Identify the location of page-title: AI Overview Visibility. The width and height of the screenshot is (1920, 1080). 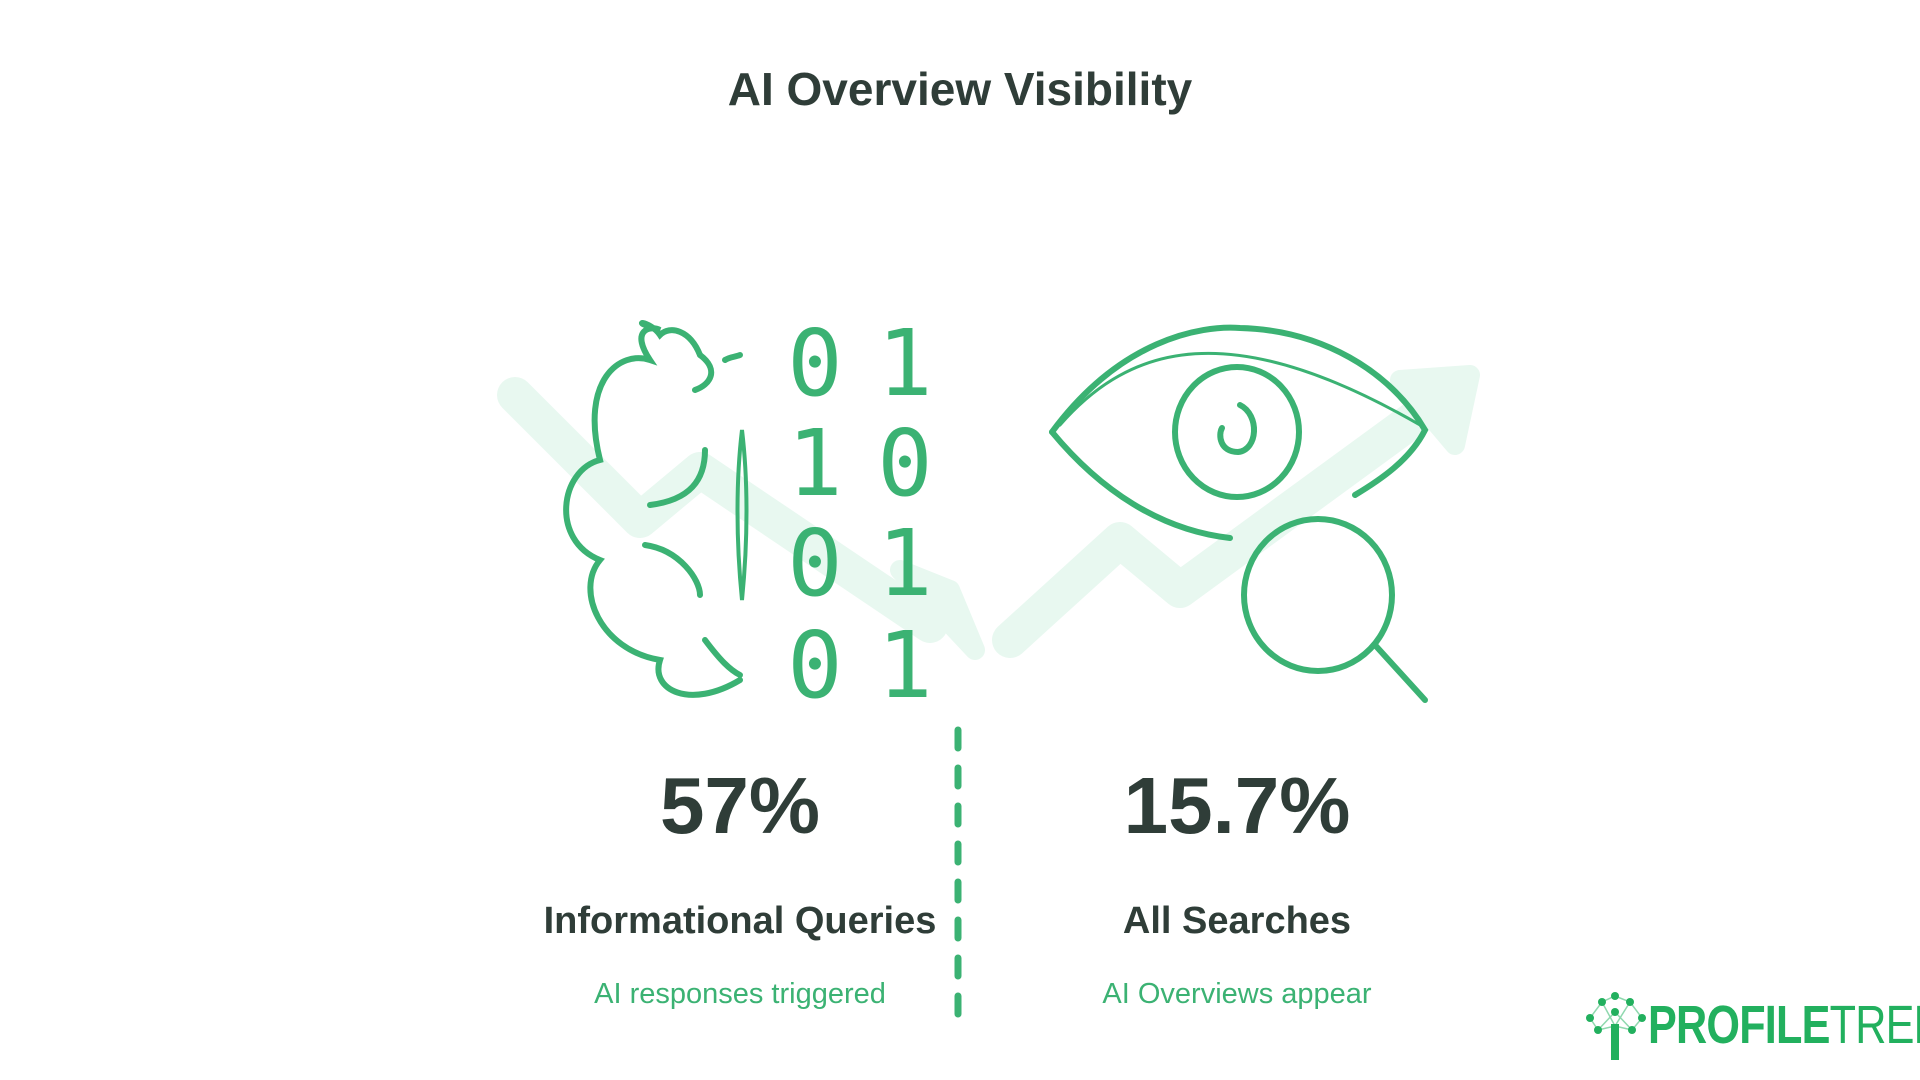
(960, 89).